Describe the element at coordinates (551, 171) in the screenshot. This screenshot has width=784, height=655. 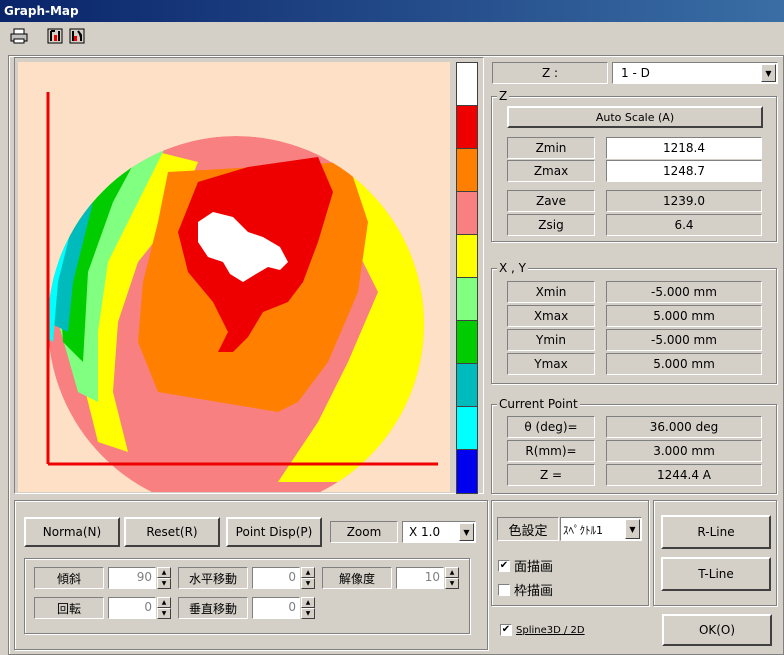
I see `zmax-label: Zmax` at that location.